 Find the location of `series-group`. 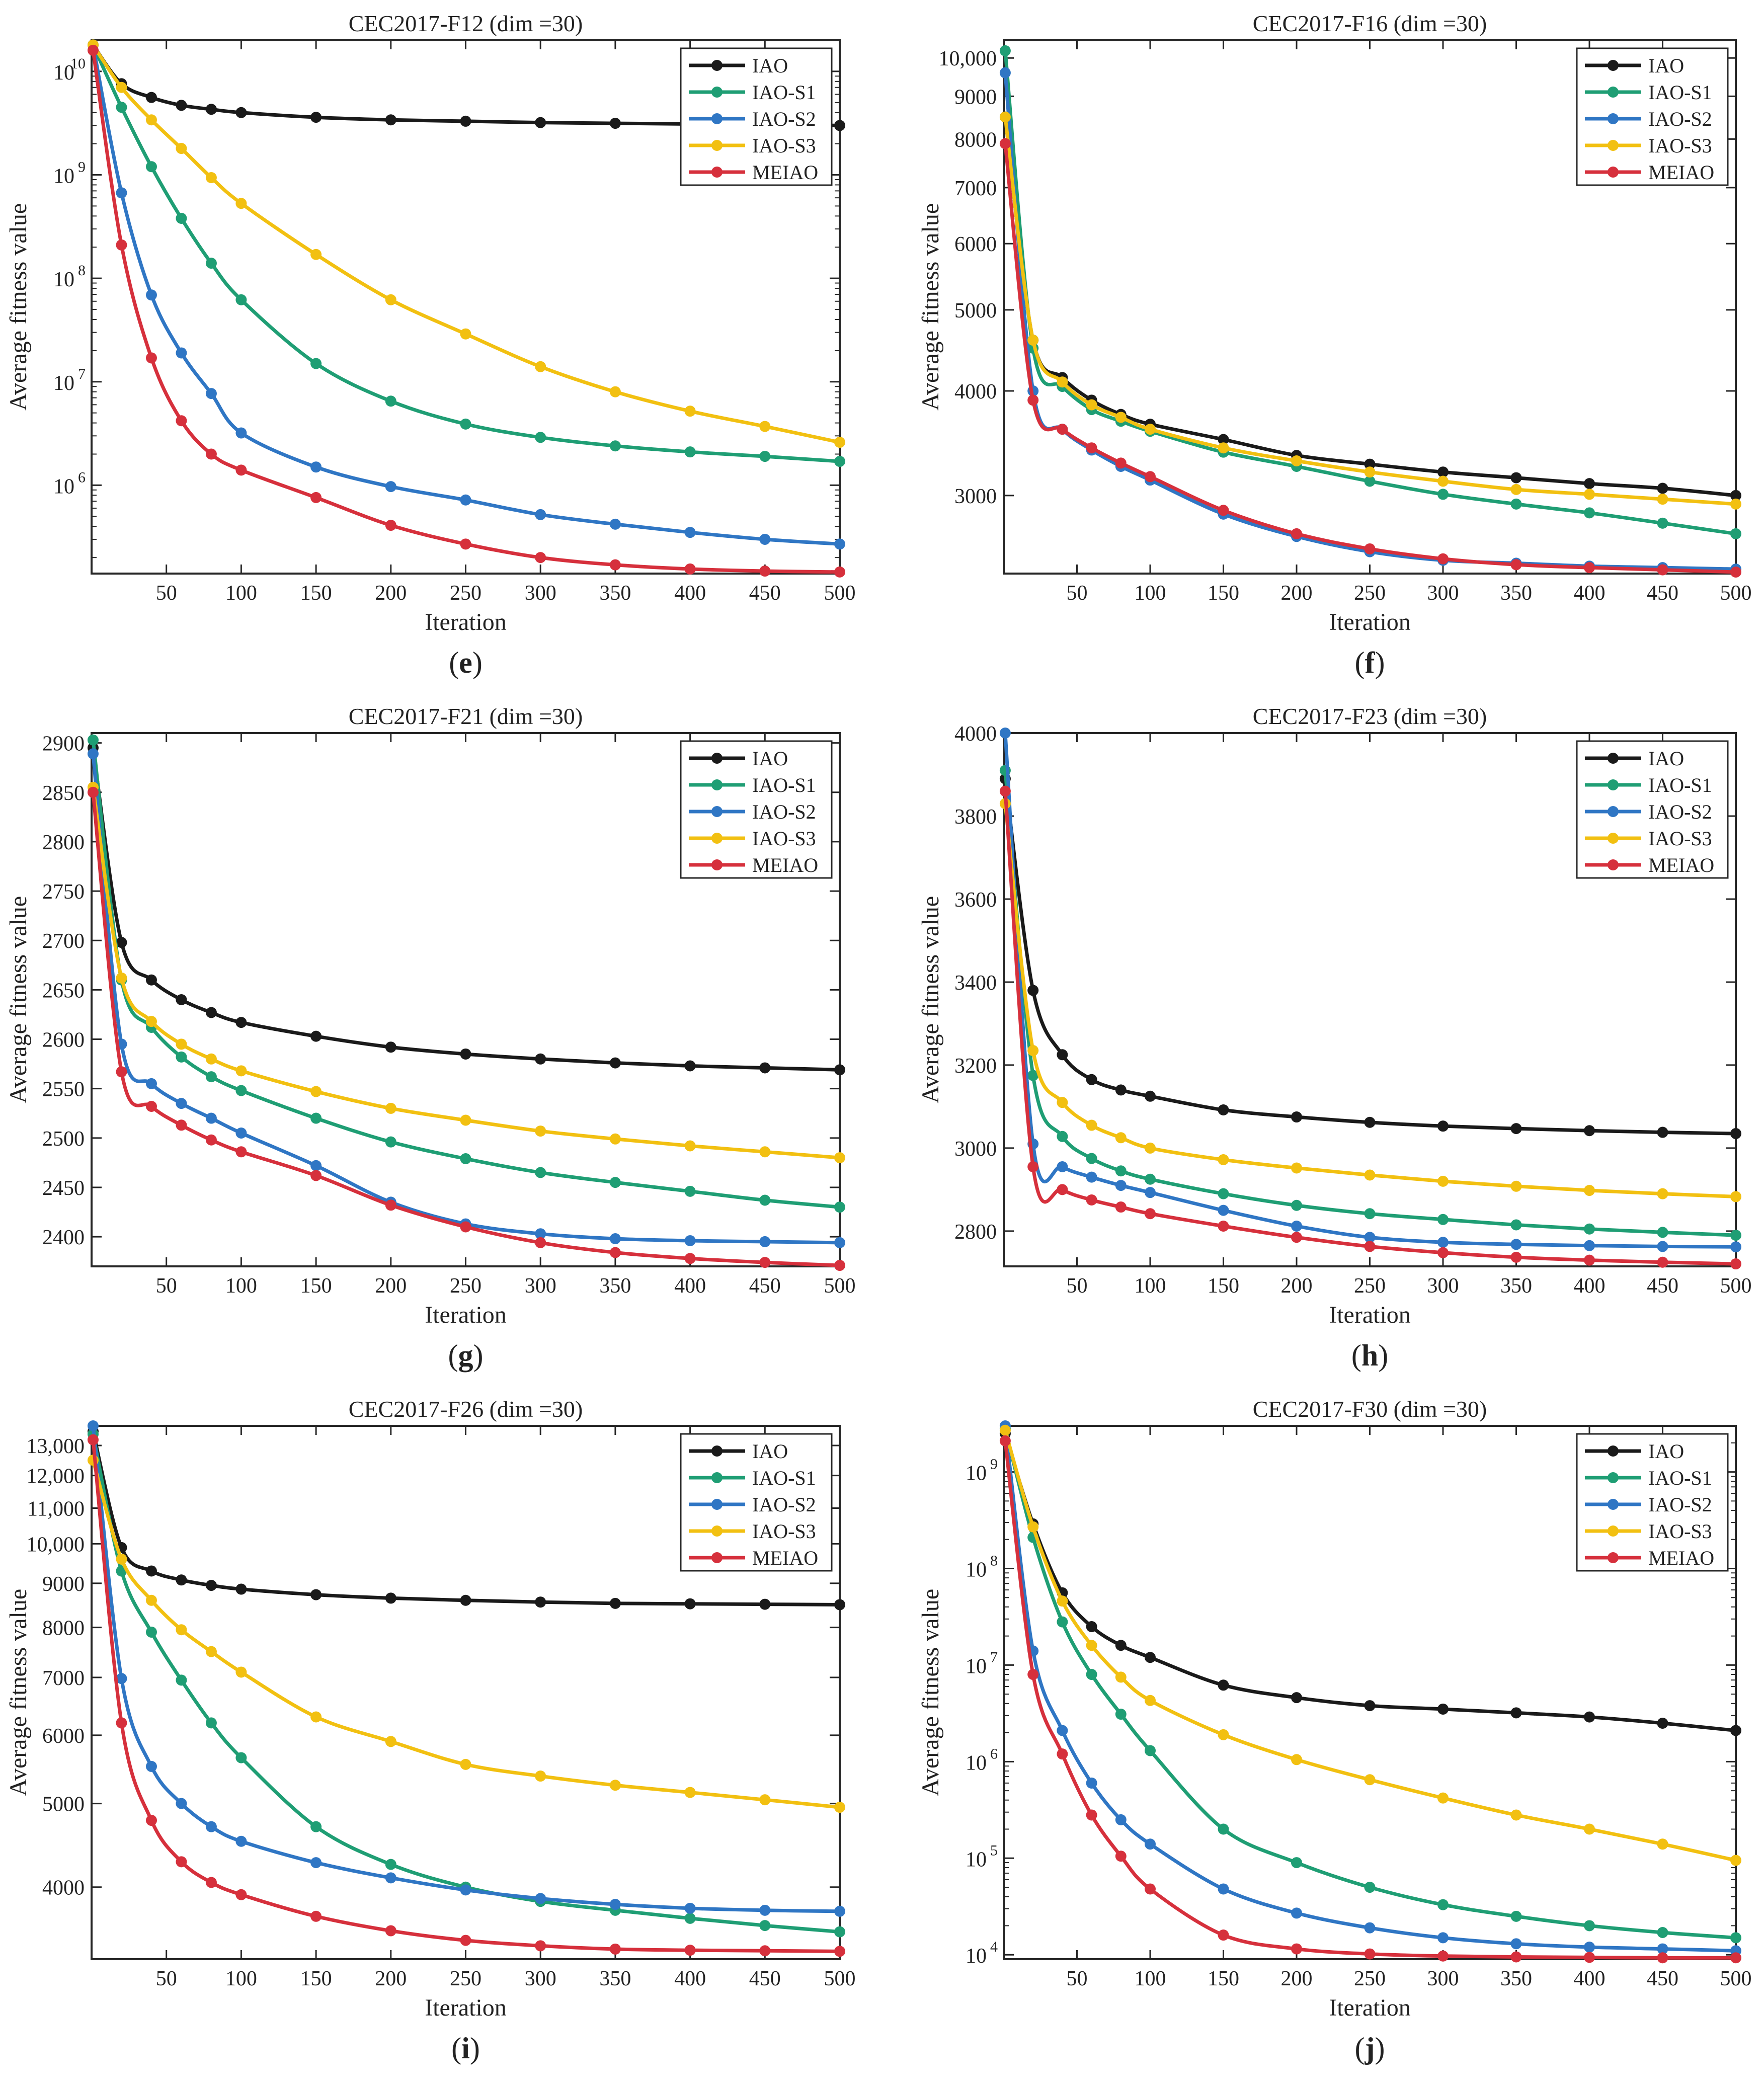

series-group is located at coordinates (466, 1002).